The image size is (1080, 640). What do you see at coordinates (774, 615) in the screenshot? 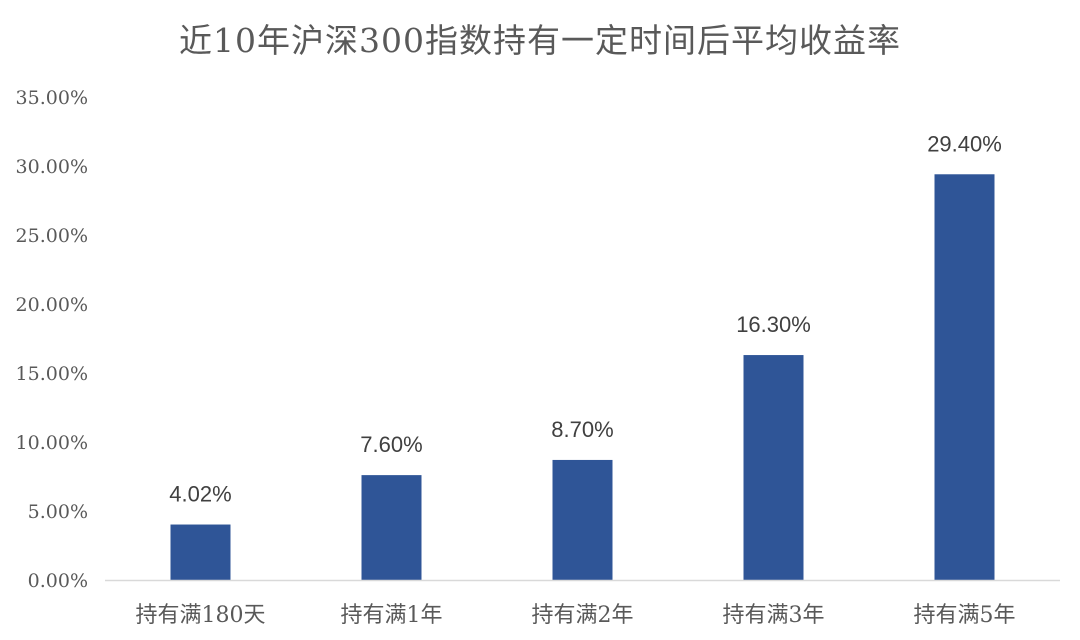
I see `x-tick-label: 持有满3年` at bounding box center [774, 615].